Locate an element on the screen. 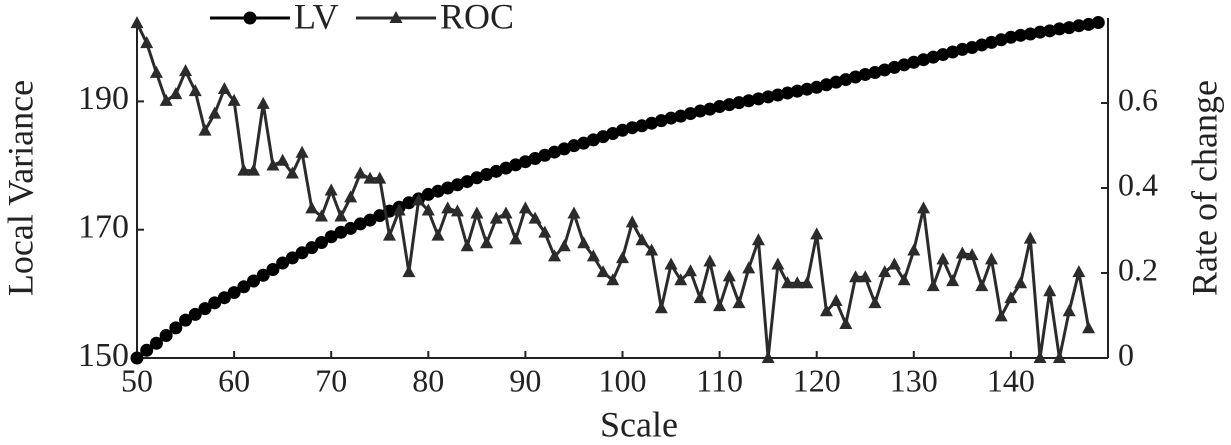 The width and height of the screenshot is (1231, 445). x-tick-label: 120 is located at coordinates (817, 380).